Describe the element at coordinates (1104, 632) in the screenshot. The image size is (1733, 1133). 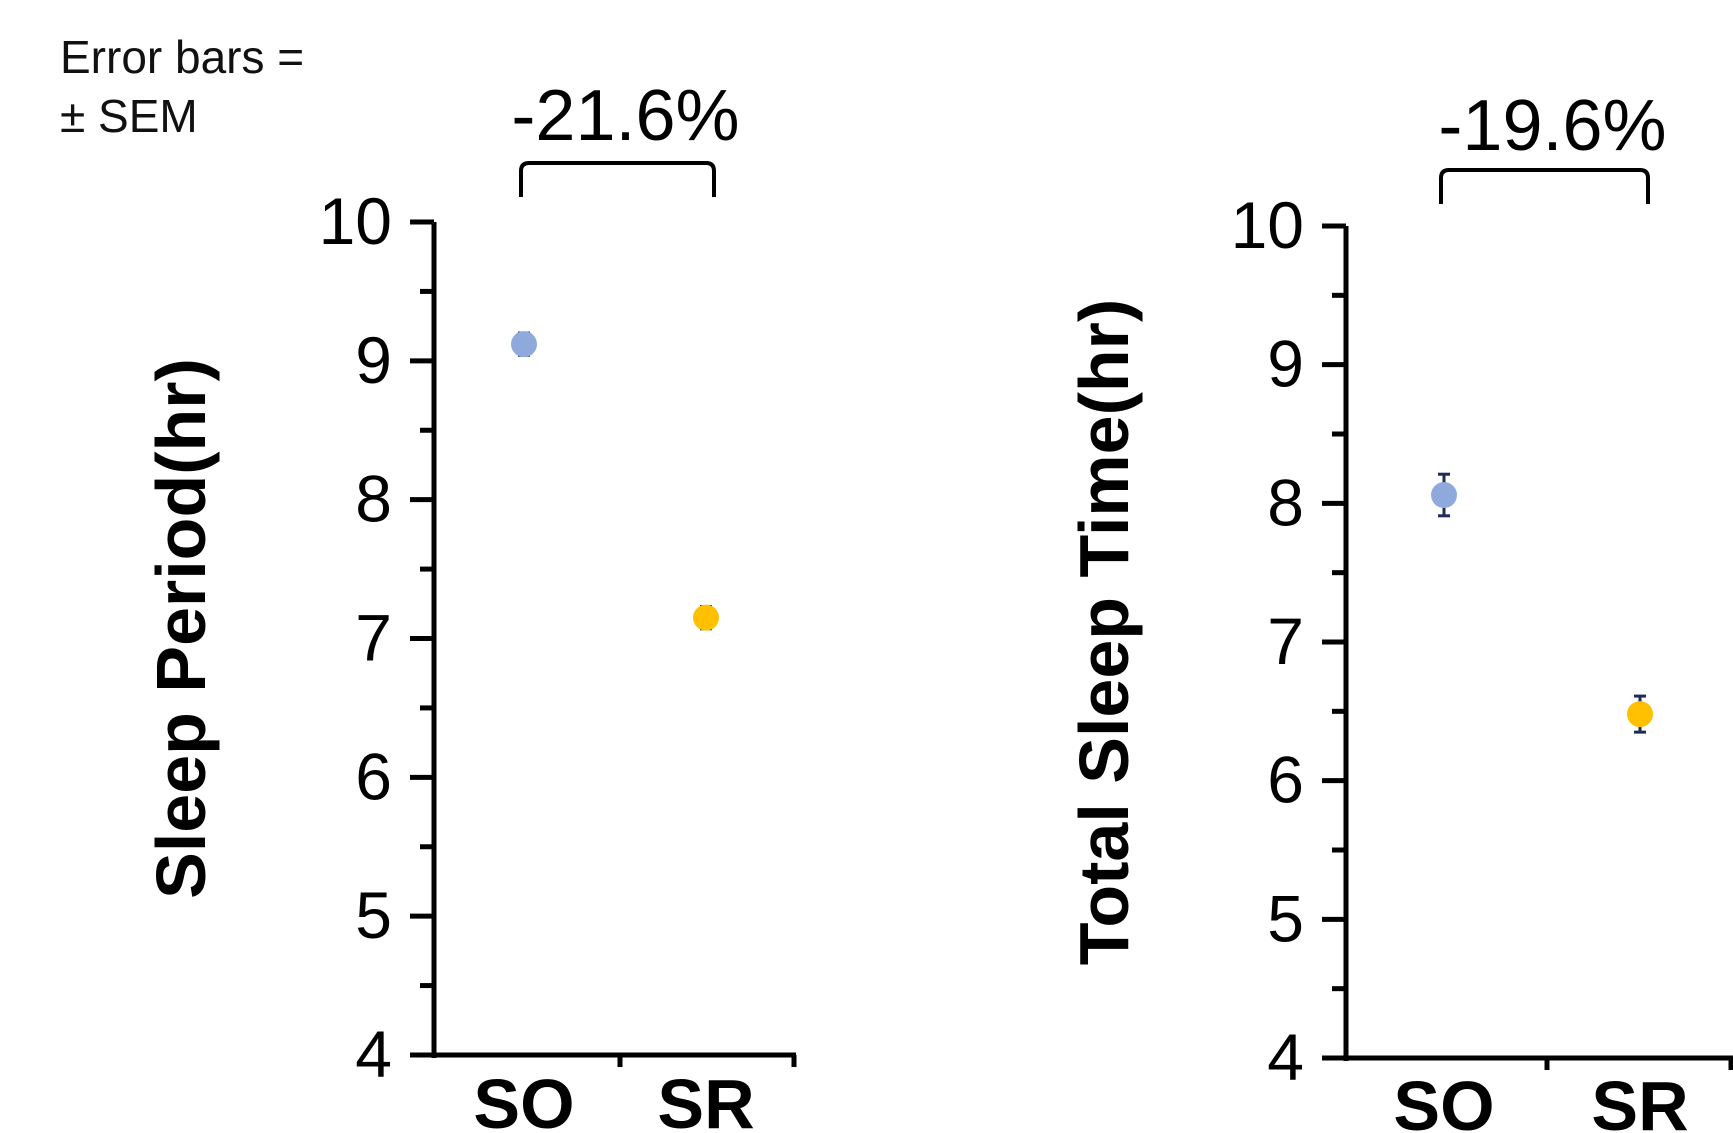
I see `y-axis-label: Total Sleep Time(hr)` at that location.